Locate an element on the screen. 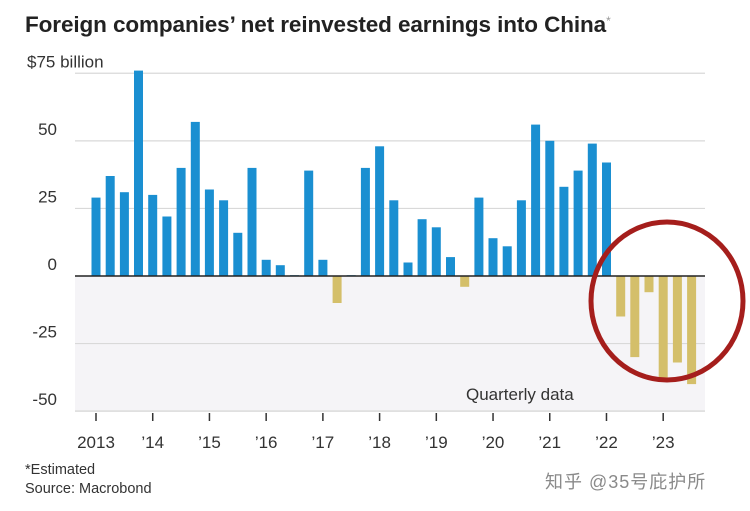  source-note: Source: Macrobond is located at coordinates (88, 489).